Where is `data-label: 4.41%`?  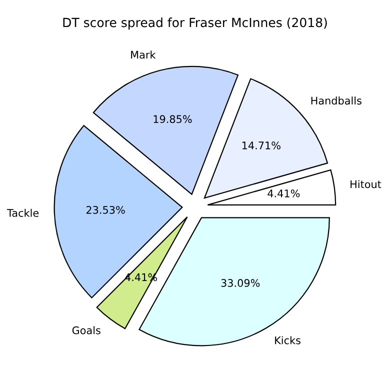
data-label: 4.41% is located at coordinates (284, 193).